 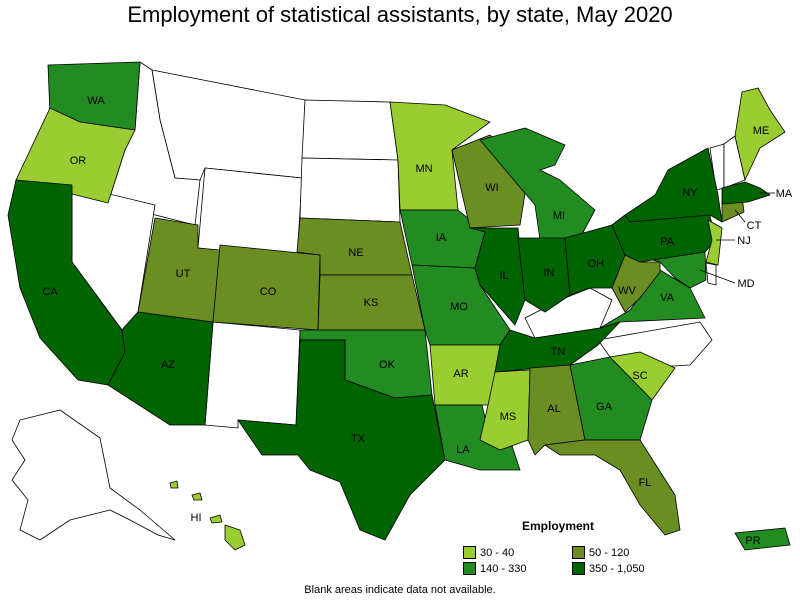 I want to click on state-NJ, so click(x=714, y=242).